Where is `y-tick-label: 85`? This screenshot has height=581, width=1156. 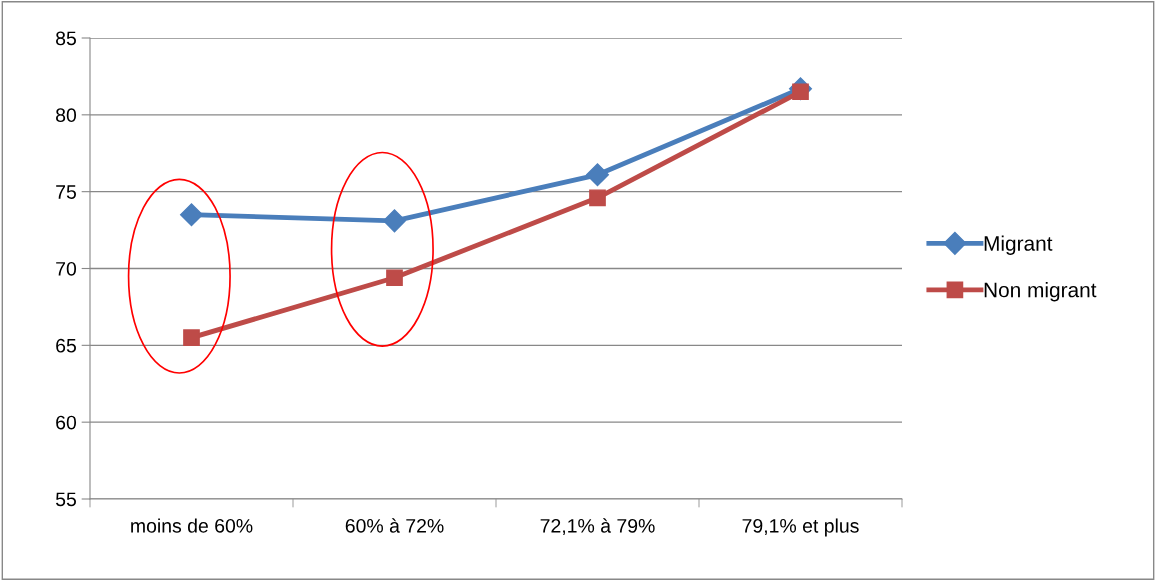
y-tick-label: 85 is located at coordinates (66, 38).